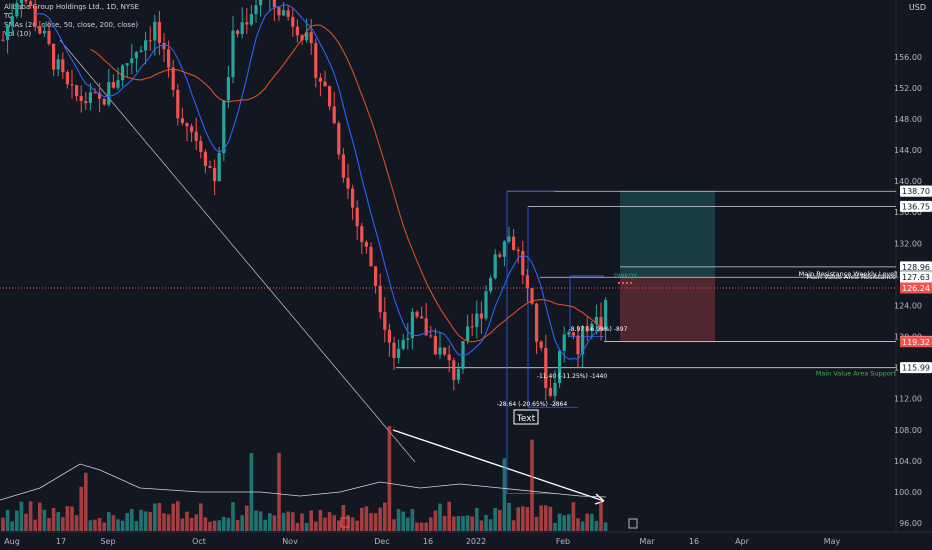 Image resolution: width=932 pixels, height=550 pixels. I want to click on symbol-title: Alibaba Group Holdings Ltd., 1D, NYSE, so click(71, 7).